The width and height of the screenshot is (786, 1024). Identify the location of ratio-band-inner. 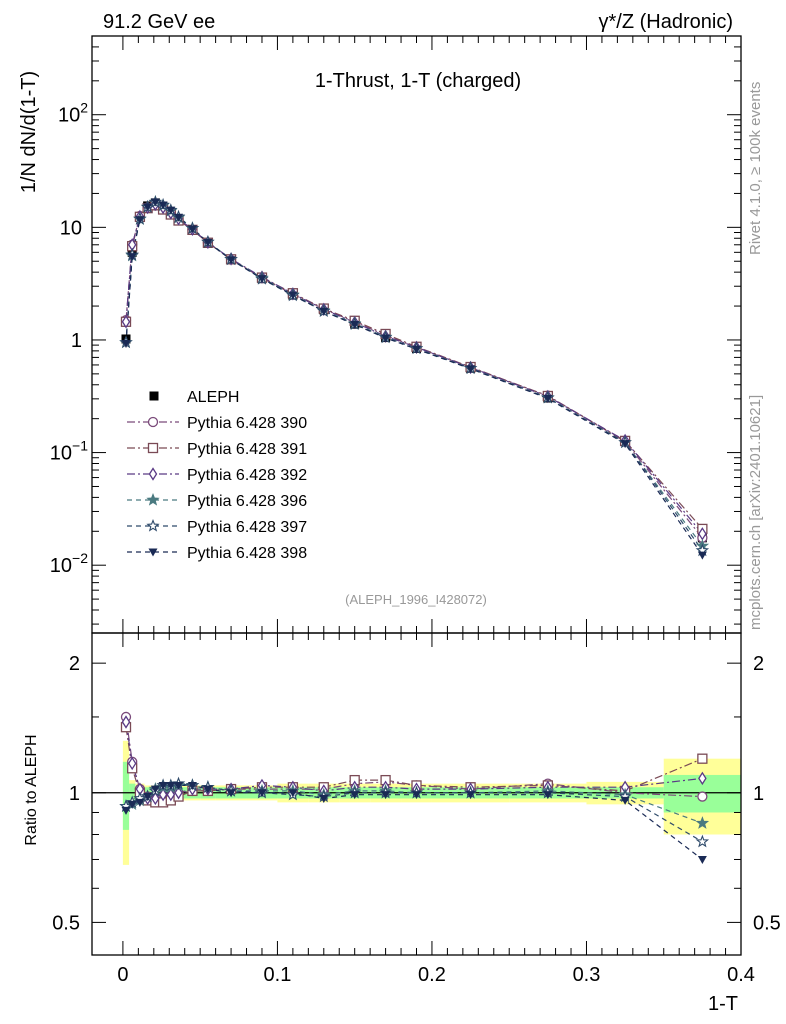
(126, 795).